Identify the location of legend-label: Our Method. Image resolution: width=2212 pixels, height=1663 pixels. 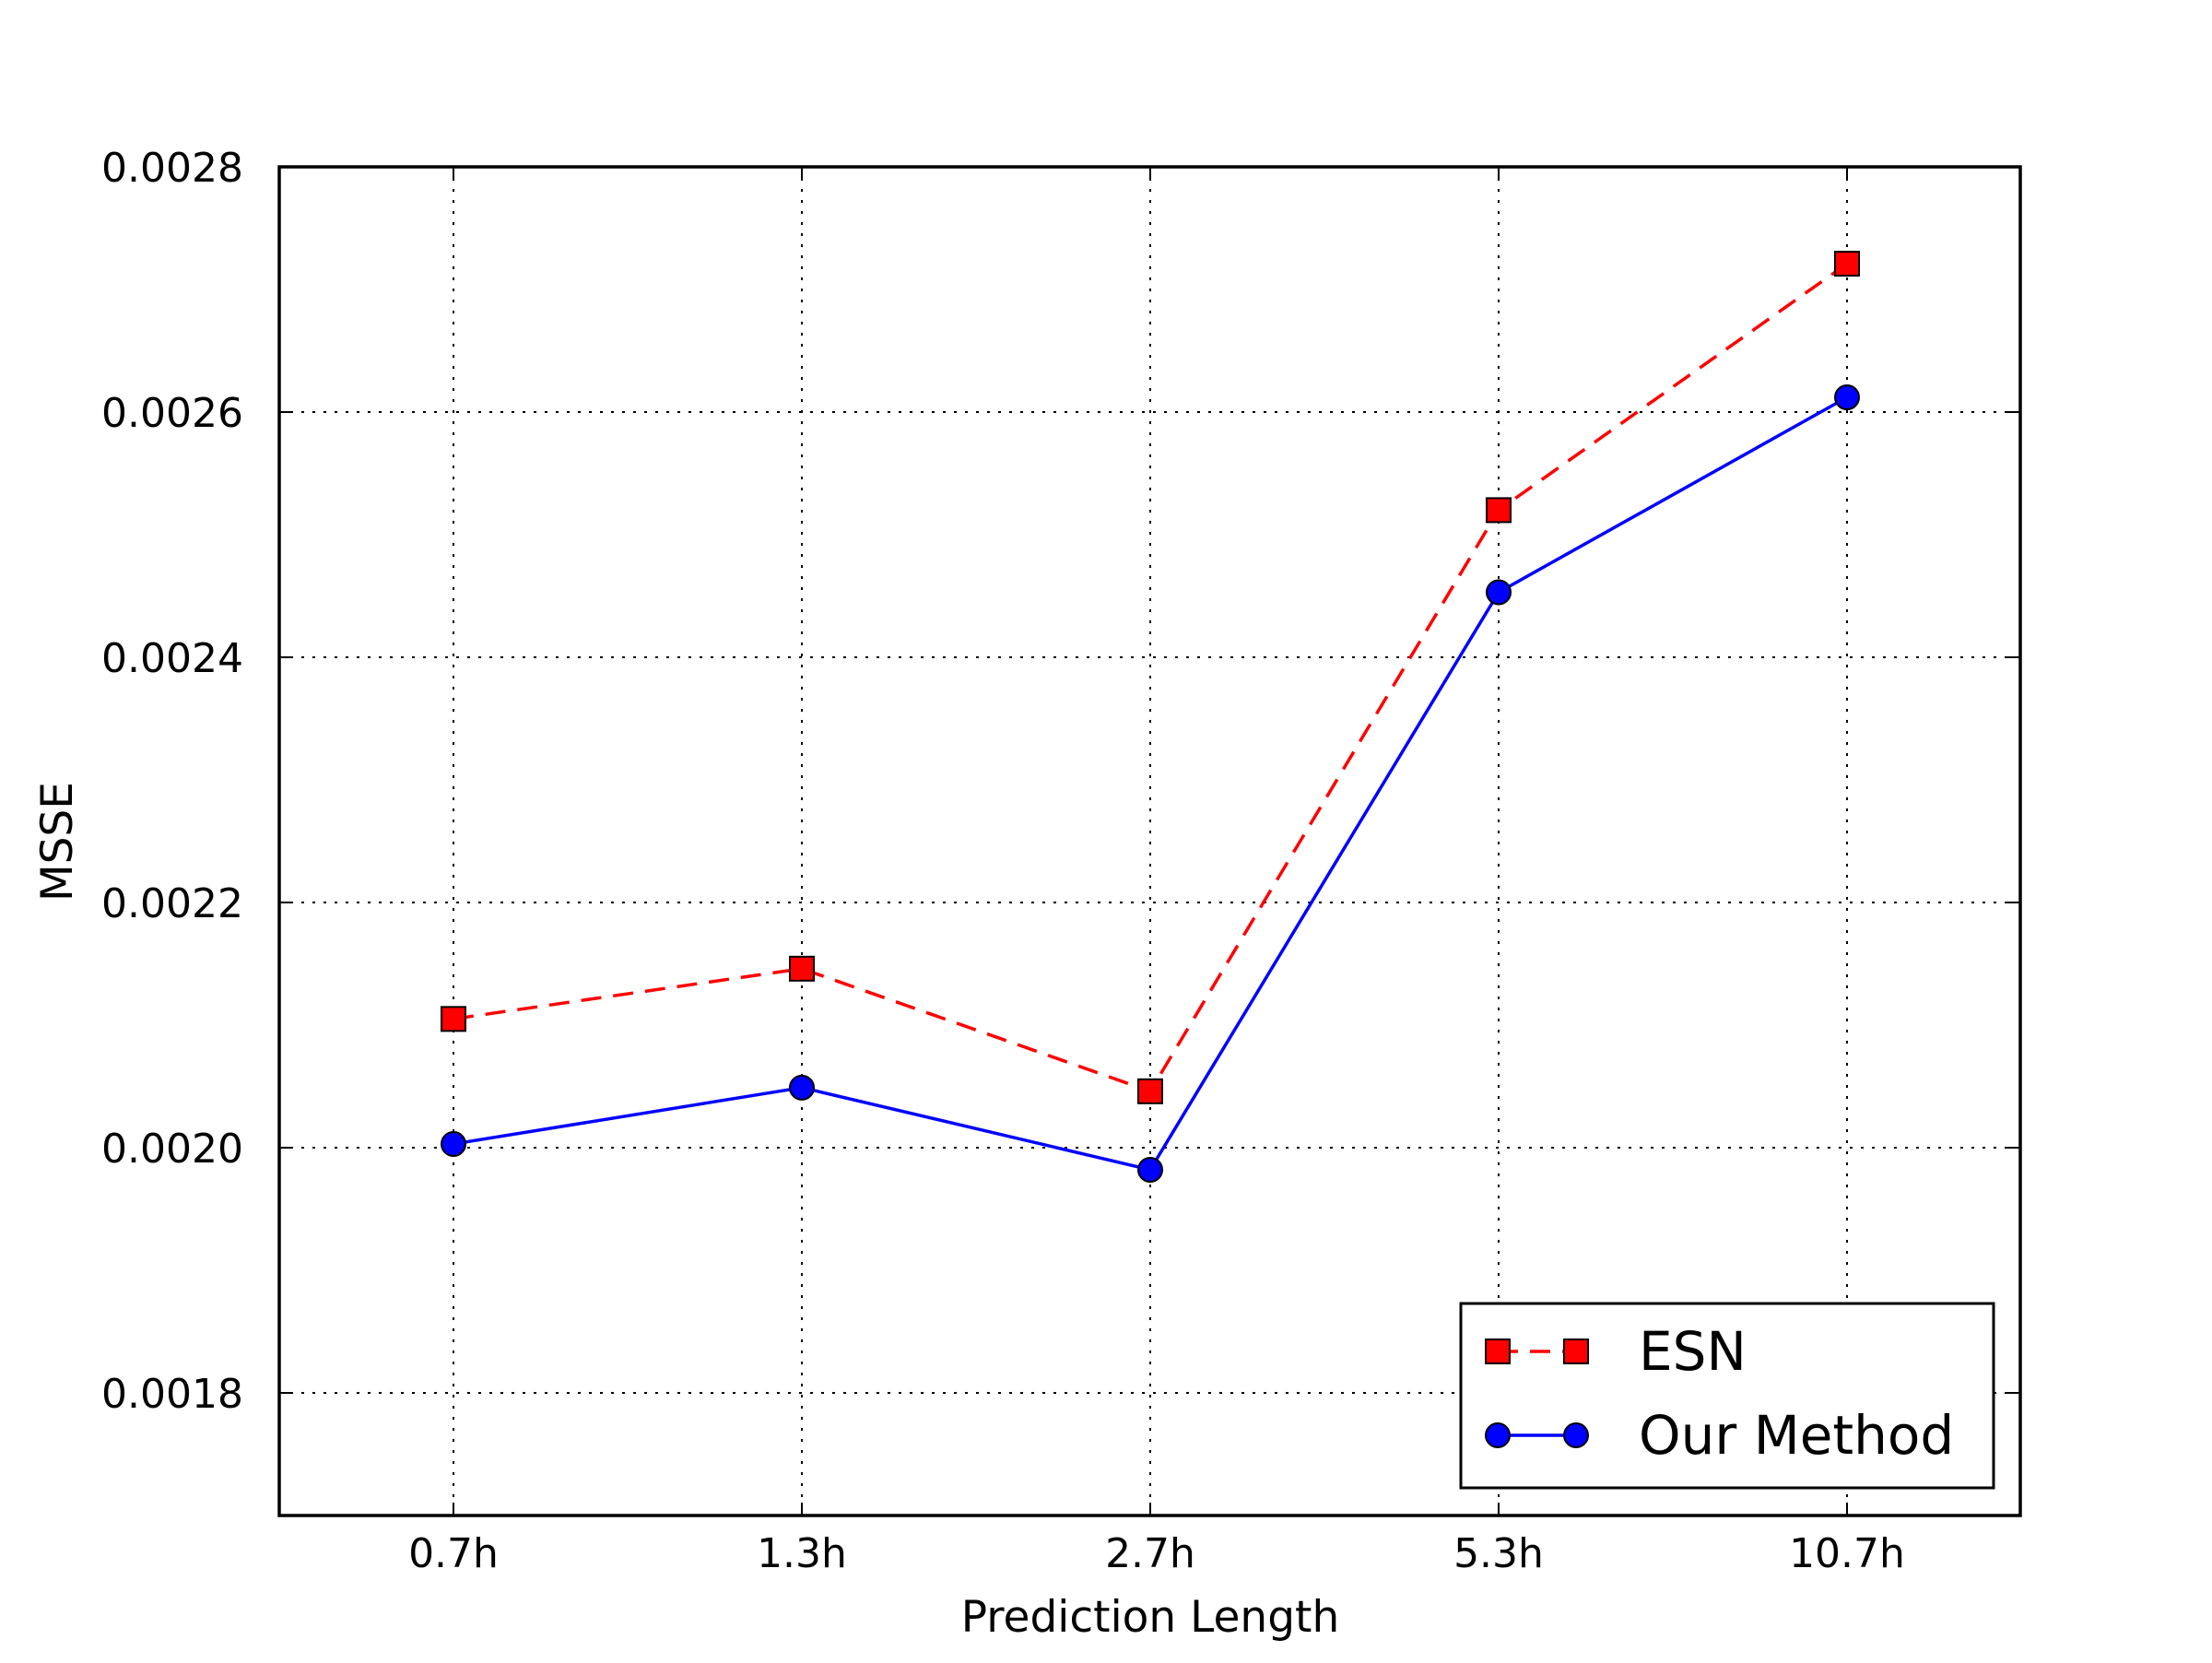
(1796, 1435).